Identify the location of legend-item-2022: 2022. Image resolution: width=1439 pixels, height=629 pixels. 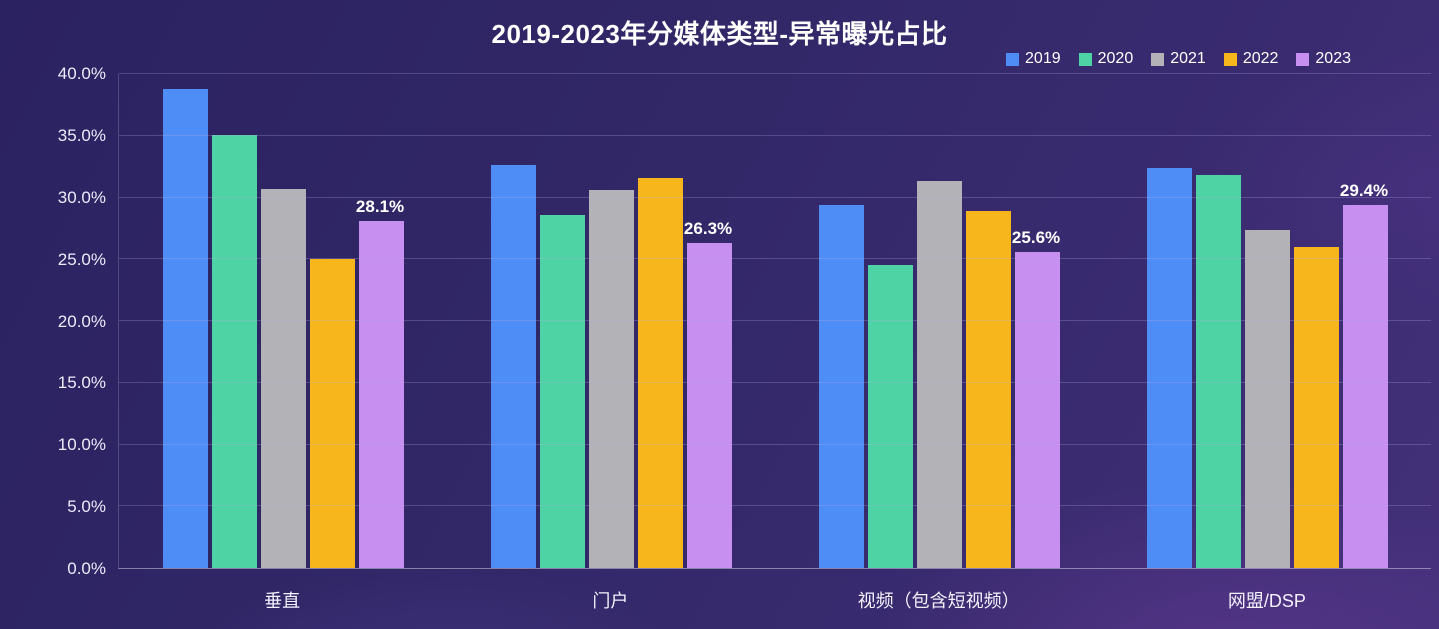
(1251, 59).